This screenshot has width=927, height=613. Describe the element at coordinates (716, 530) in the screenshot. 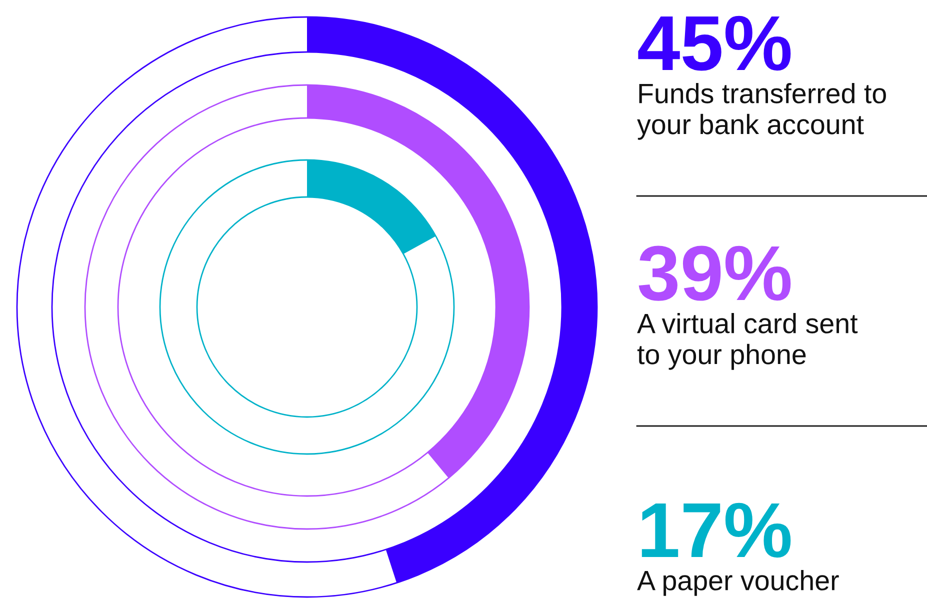

I see `data-label: 17%` at that location.